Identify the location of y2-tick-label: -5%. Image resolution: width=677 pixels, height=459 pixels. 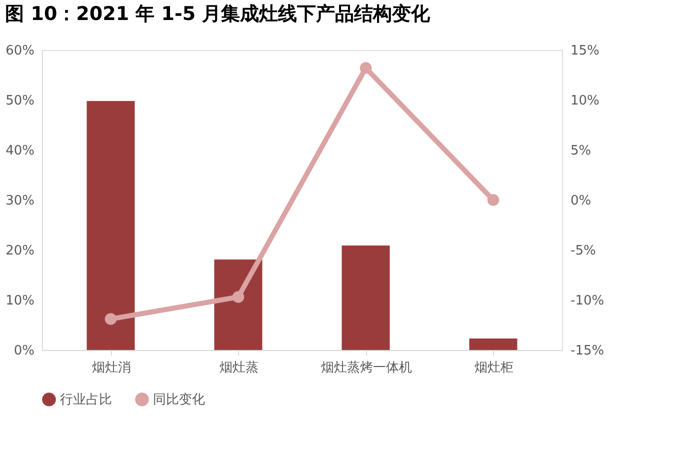
(583, 251).